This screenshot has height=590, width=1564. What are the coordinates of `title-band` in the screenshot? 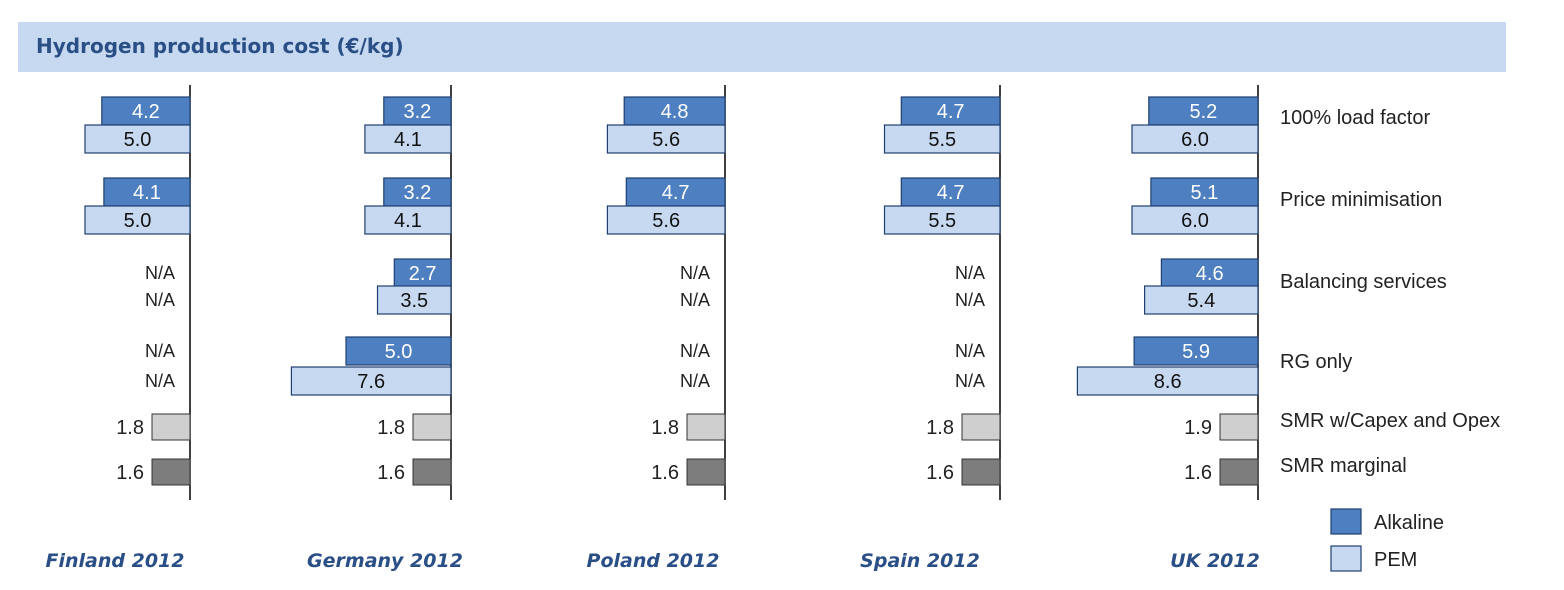 It's located at (762, 47).